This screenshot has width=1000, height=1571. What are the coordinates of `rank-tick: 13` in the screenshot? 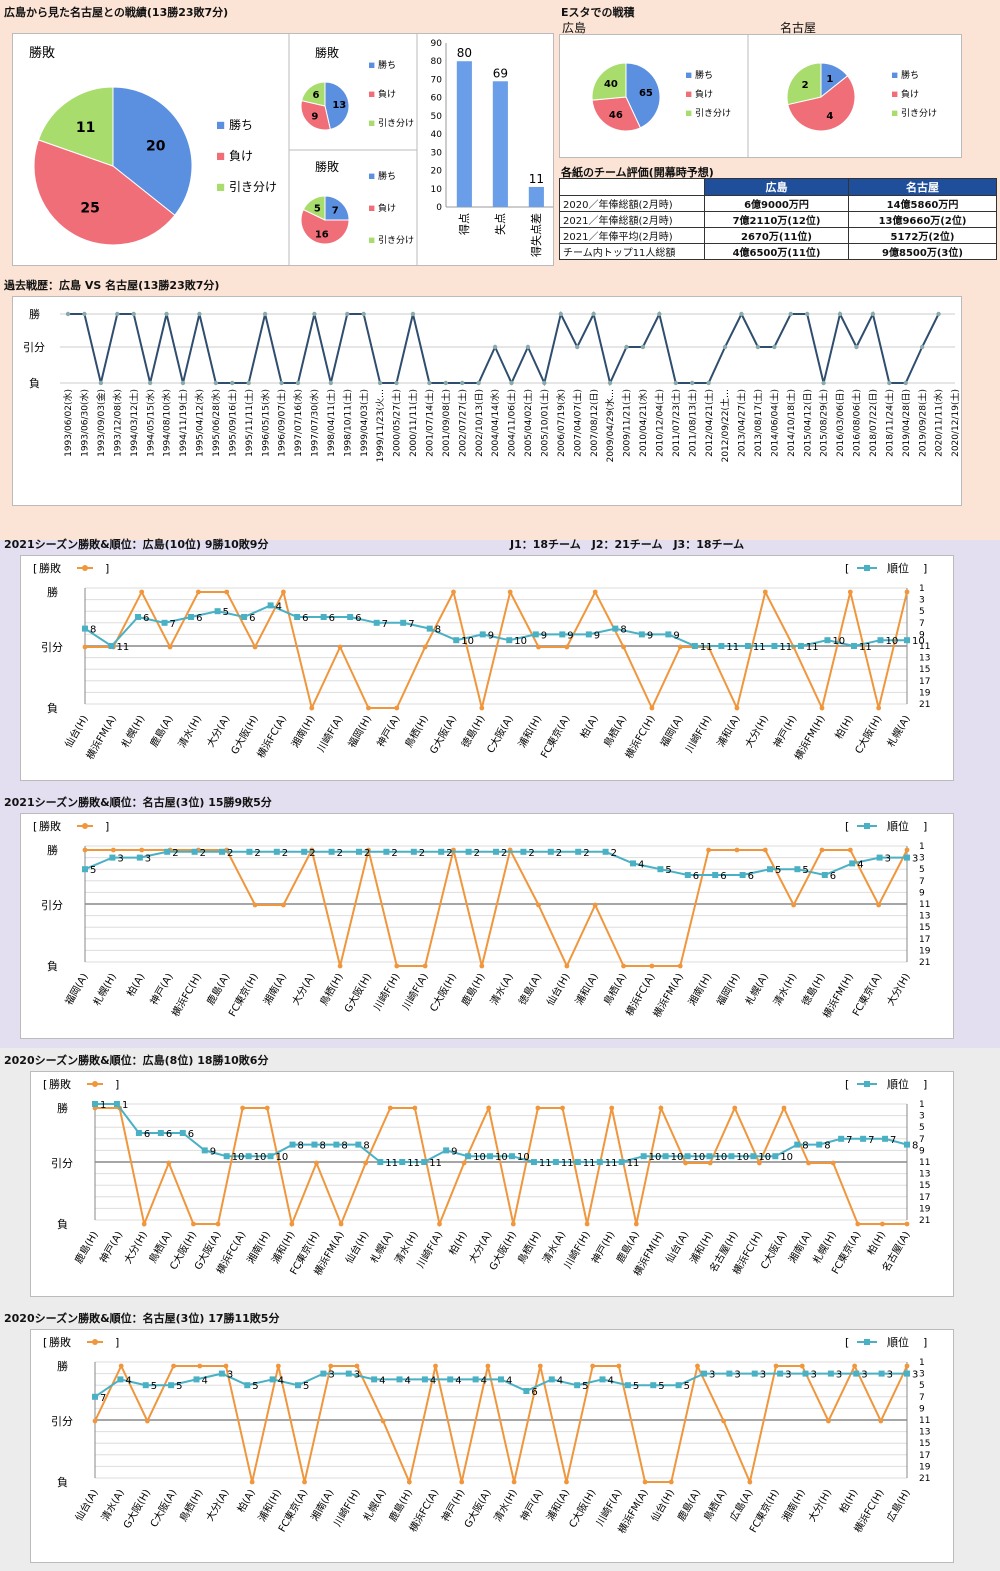 It's located at (924, 1175).